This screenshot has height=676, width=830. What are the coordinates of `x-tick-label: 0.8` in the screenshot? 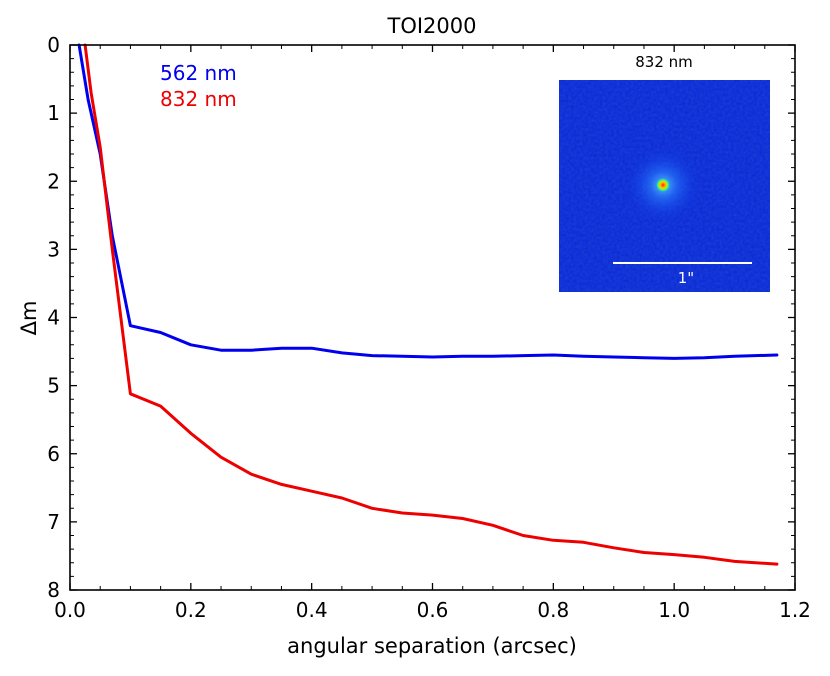 It's located at (553, 610).